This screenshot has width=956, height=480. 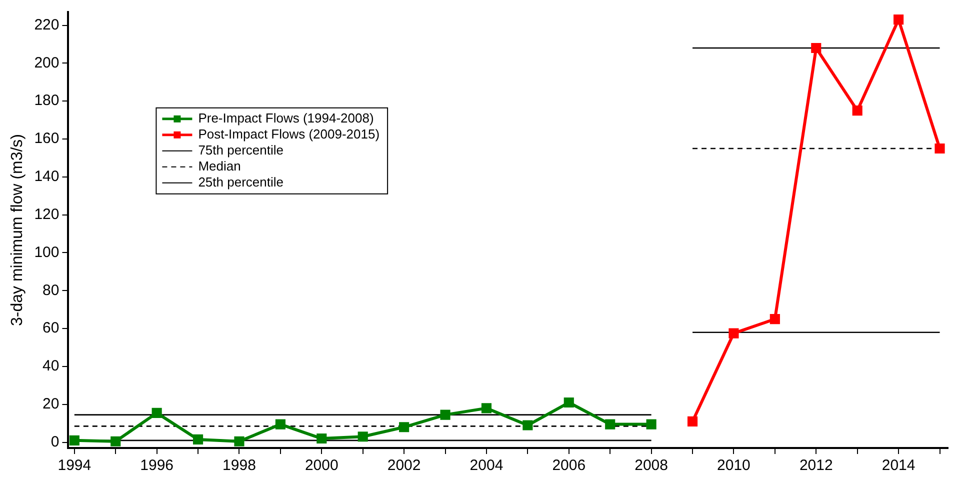 I want to click on y-tick-label: 0, so click(x=55, y=441).